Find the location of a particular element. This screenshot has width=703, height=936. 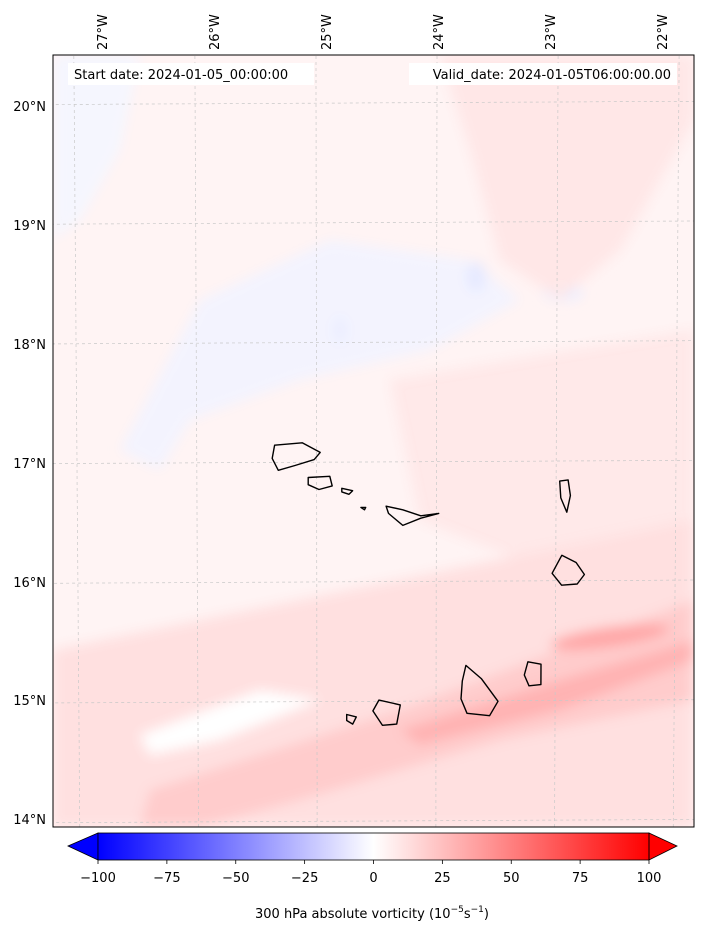

islands-layer is located at coordinates (428, 584).